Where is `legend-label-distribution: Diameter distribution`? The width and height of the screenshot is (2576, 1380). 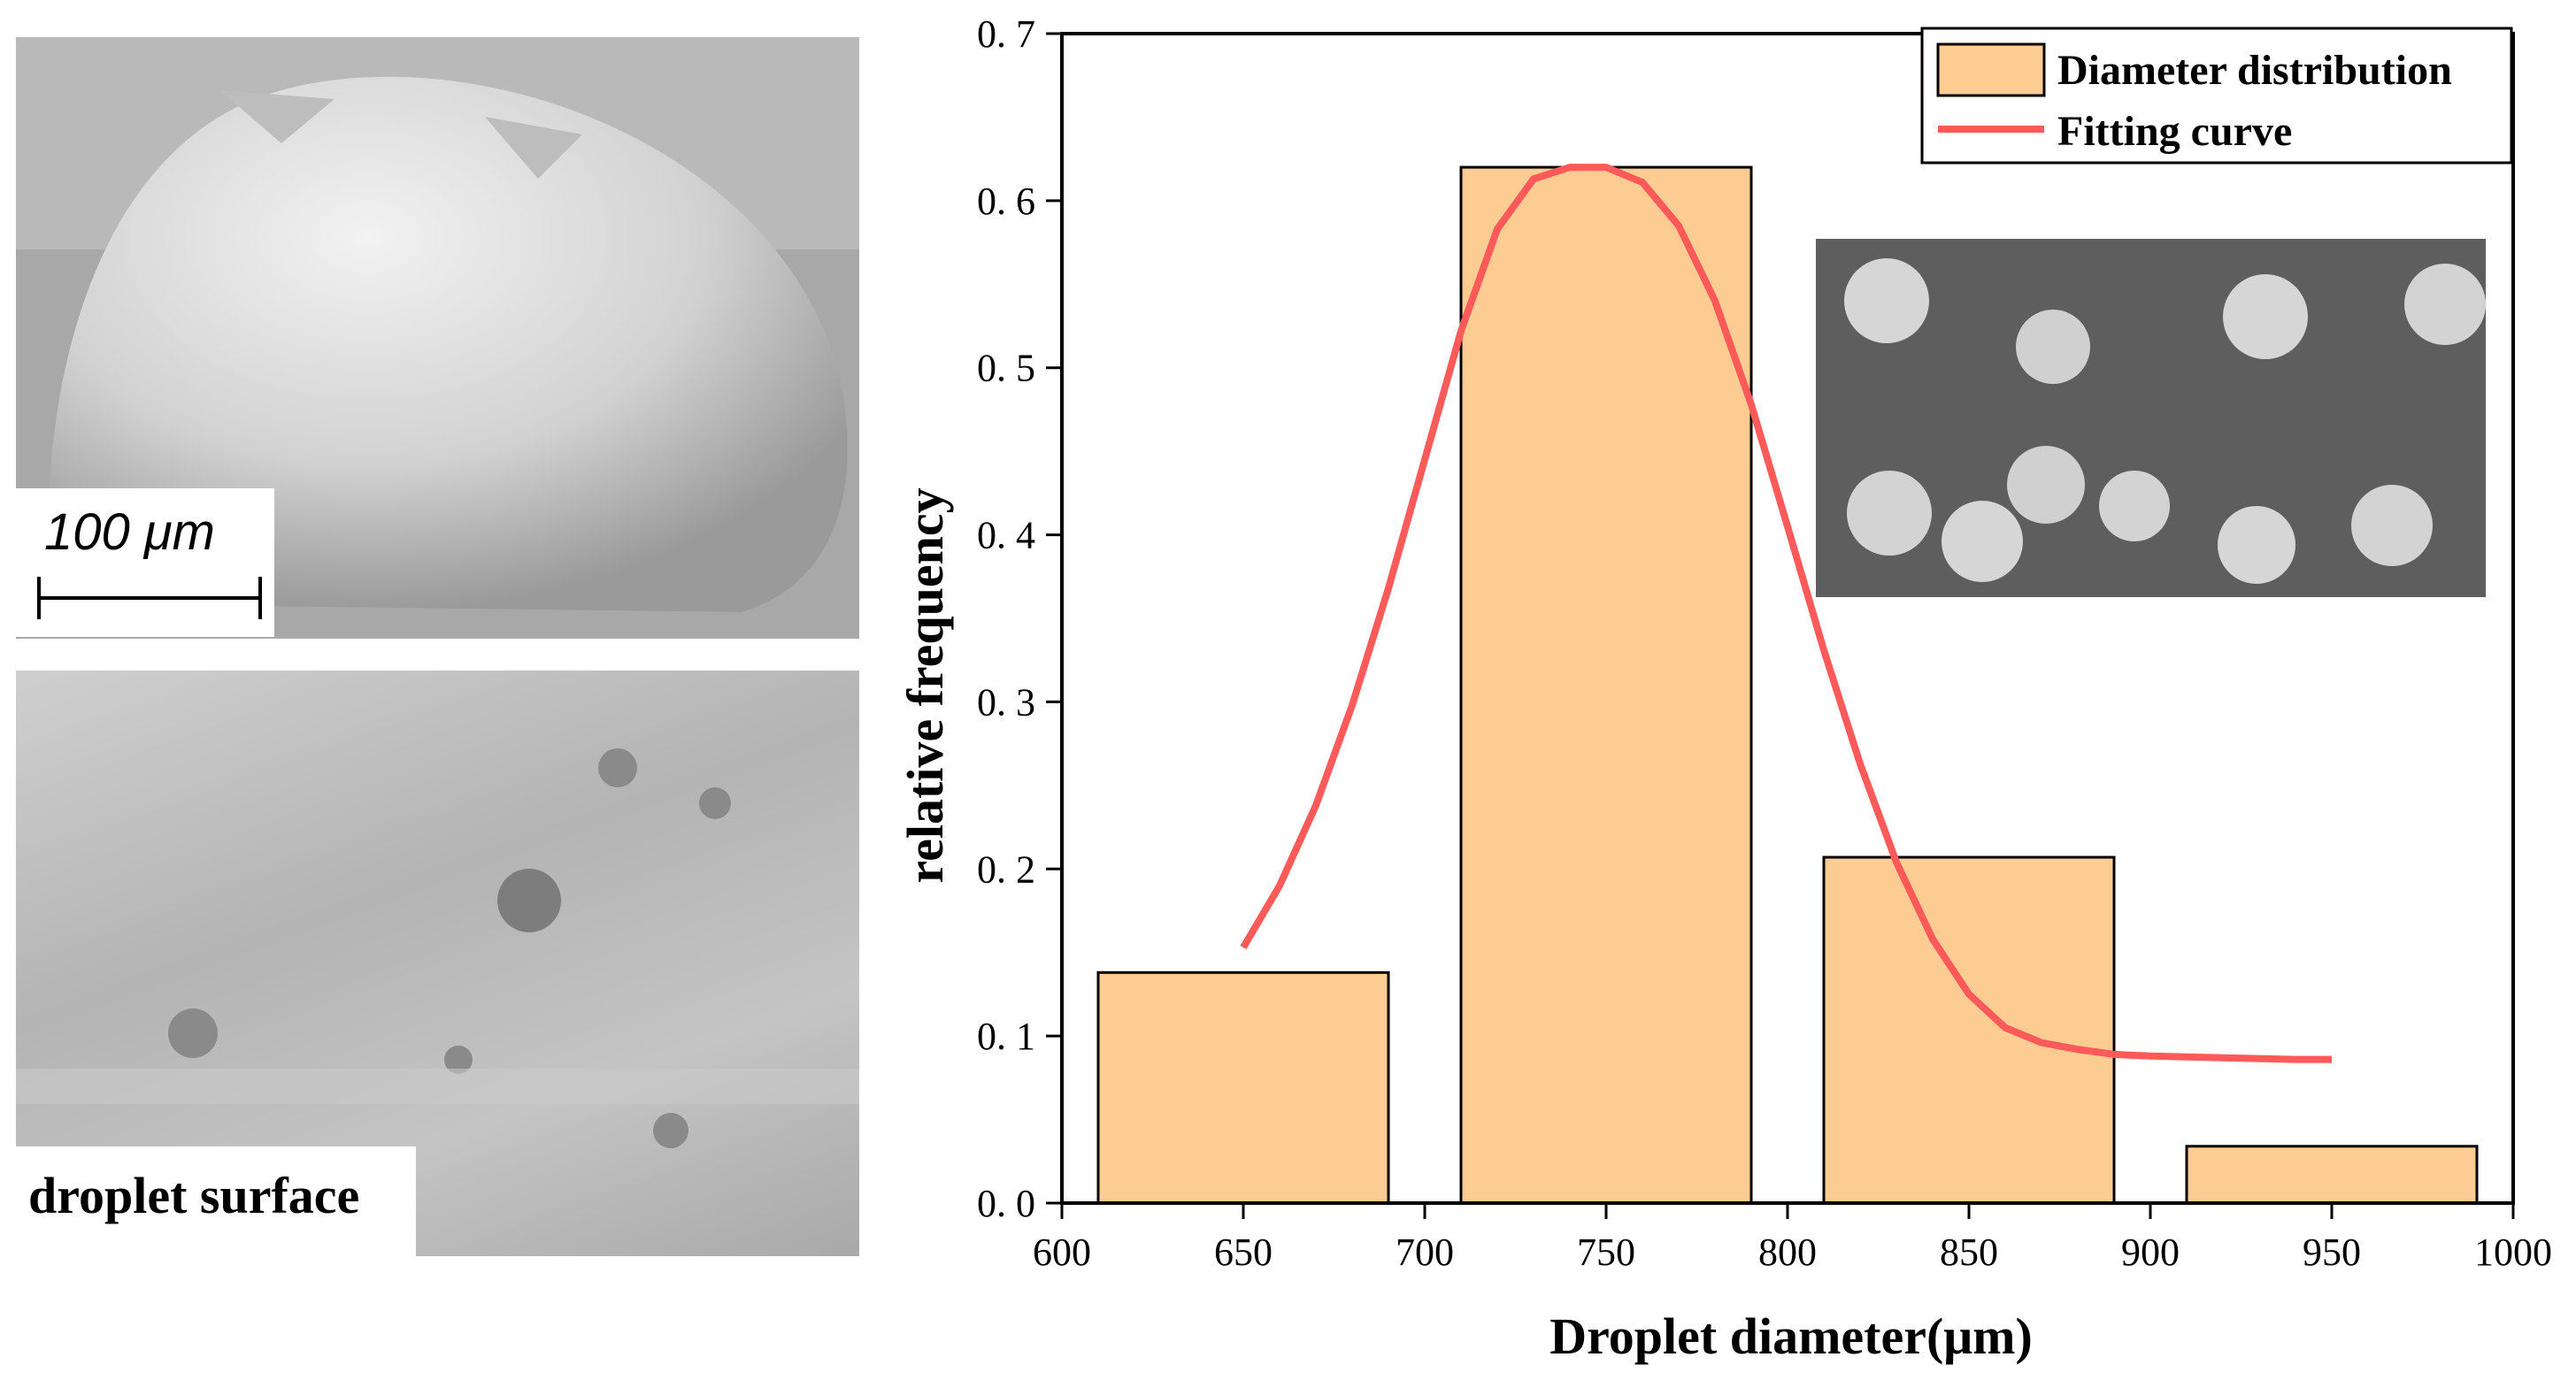
legend-label-distribution: Diameter distribution is located at coordinates (2254, 70).